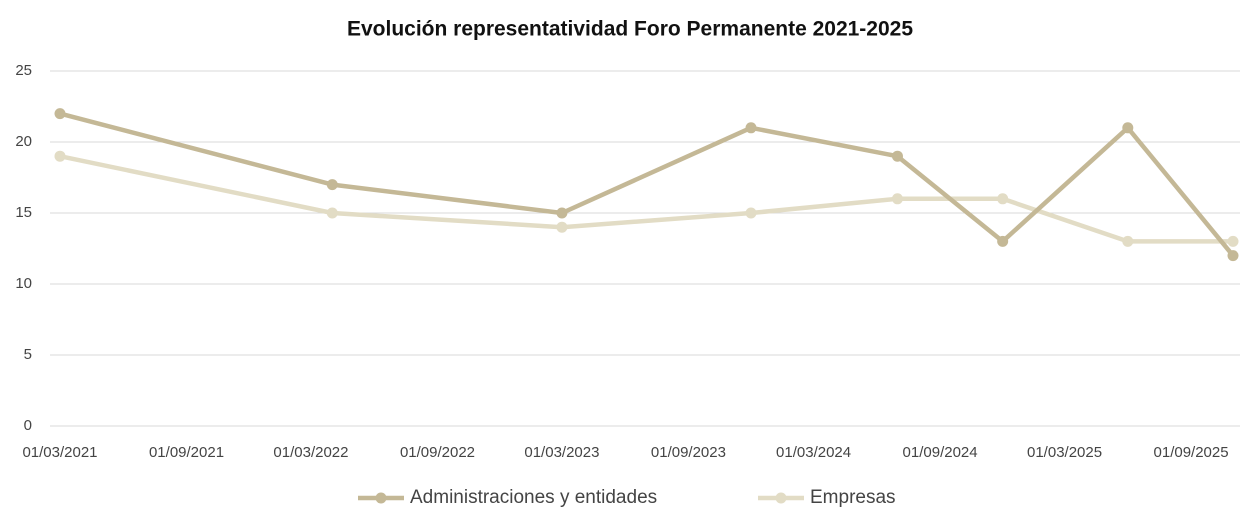  I want to click on x-tick-label: 01/03/2024, so click(813, 452).